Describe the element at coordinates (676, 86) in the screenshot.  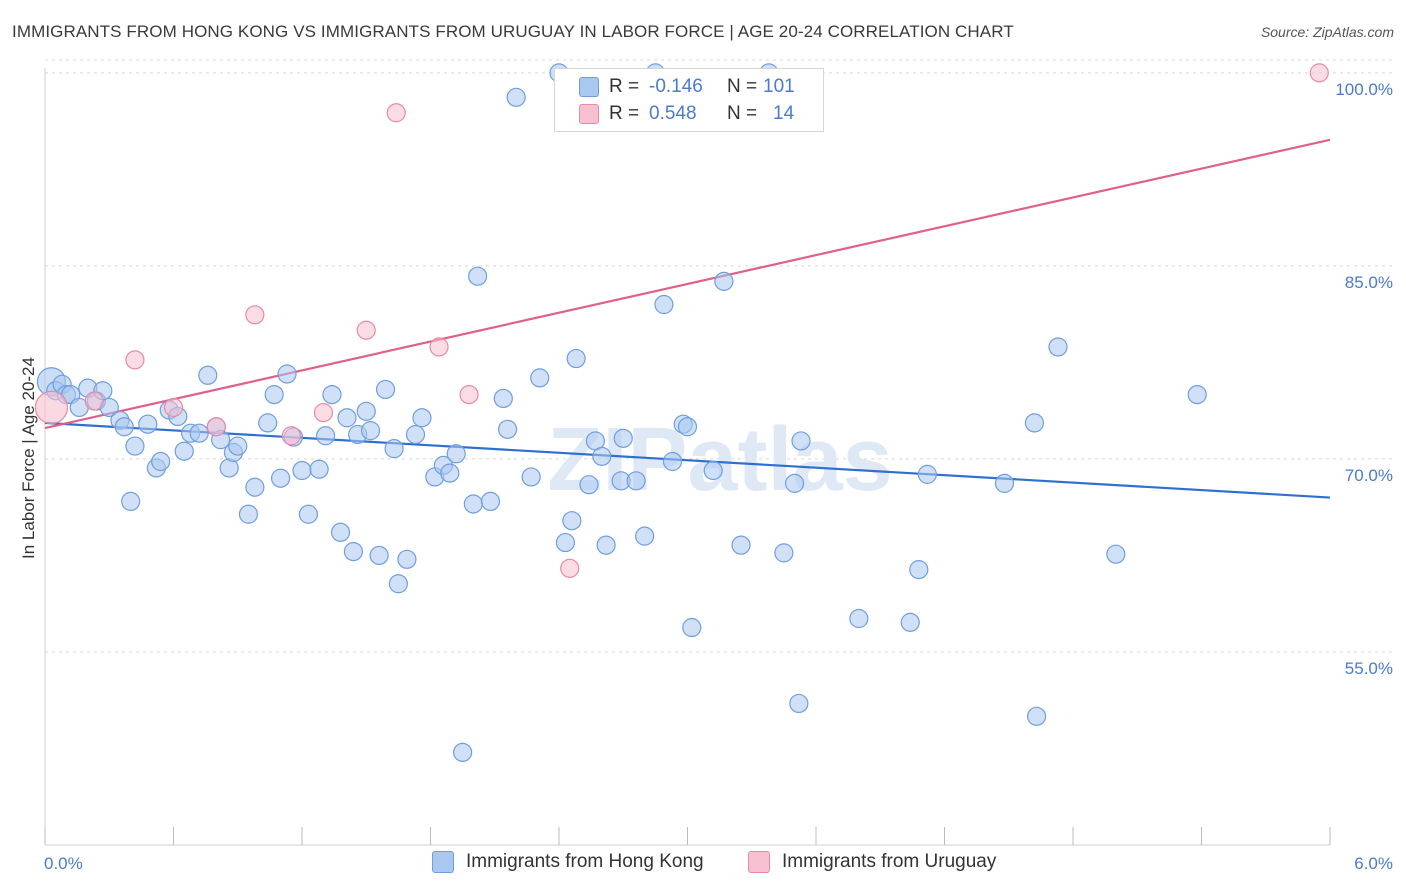
I see `r-value: -0.146` at that location.